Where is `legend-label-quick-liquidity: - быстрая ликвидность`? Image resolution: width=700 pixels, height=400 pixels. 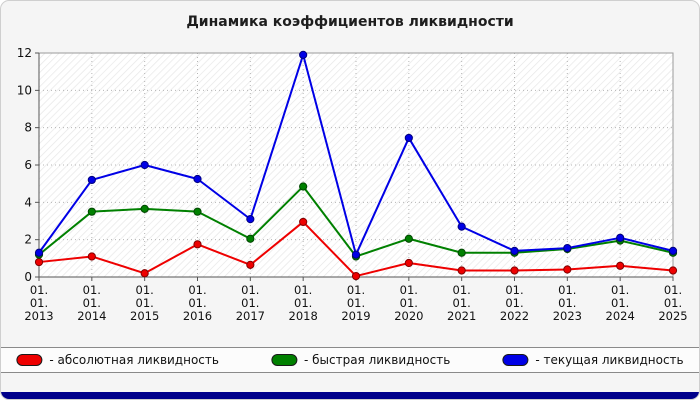 legend-label-quick-liquidity: - быстрая ликвидность is located at coordinates (377, 360).